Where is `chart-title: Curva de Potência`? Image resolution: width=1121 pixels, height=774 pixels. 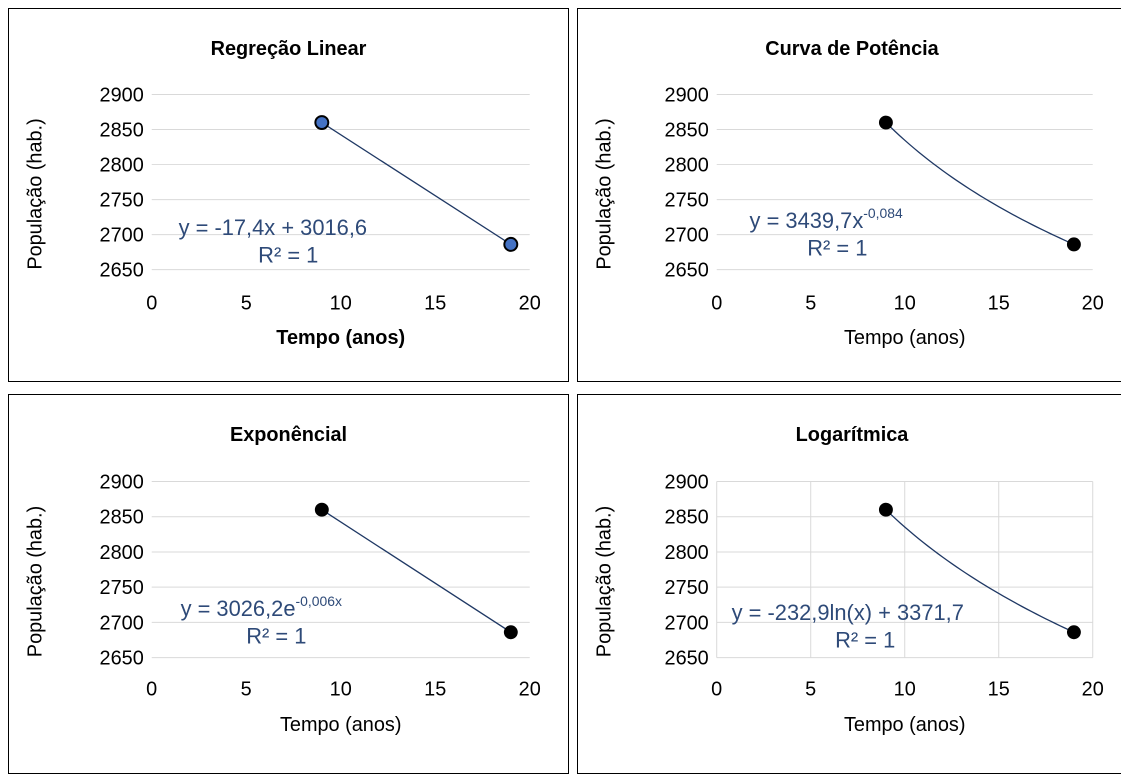
chart-title: Curva de Potência is located at coordinates (852, 49).